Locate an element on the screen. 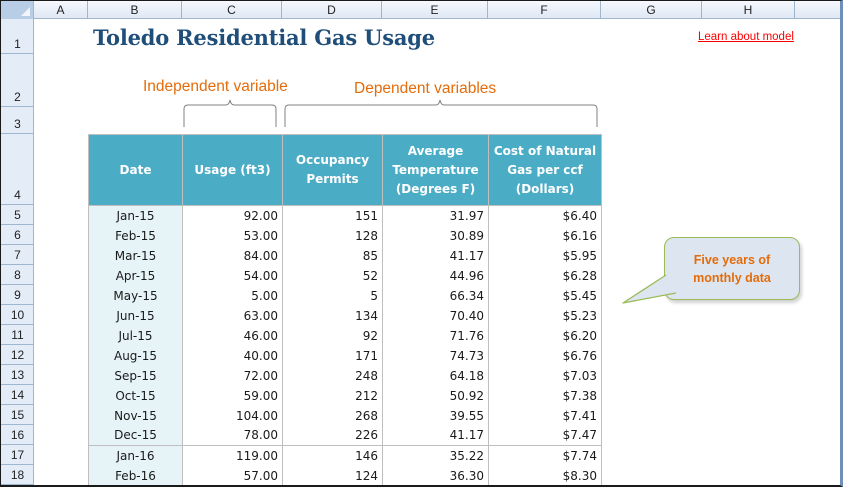  usage-cell: 59.00 is located at coordinates (232, 395).